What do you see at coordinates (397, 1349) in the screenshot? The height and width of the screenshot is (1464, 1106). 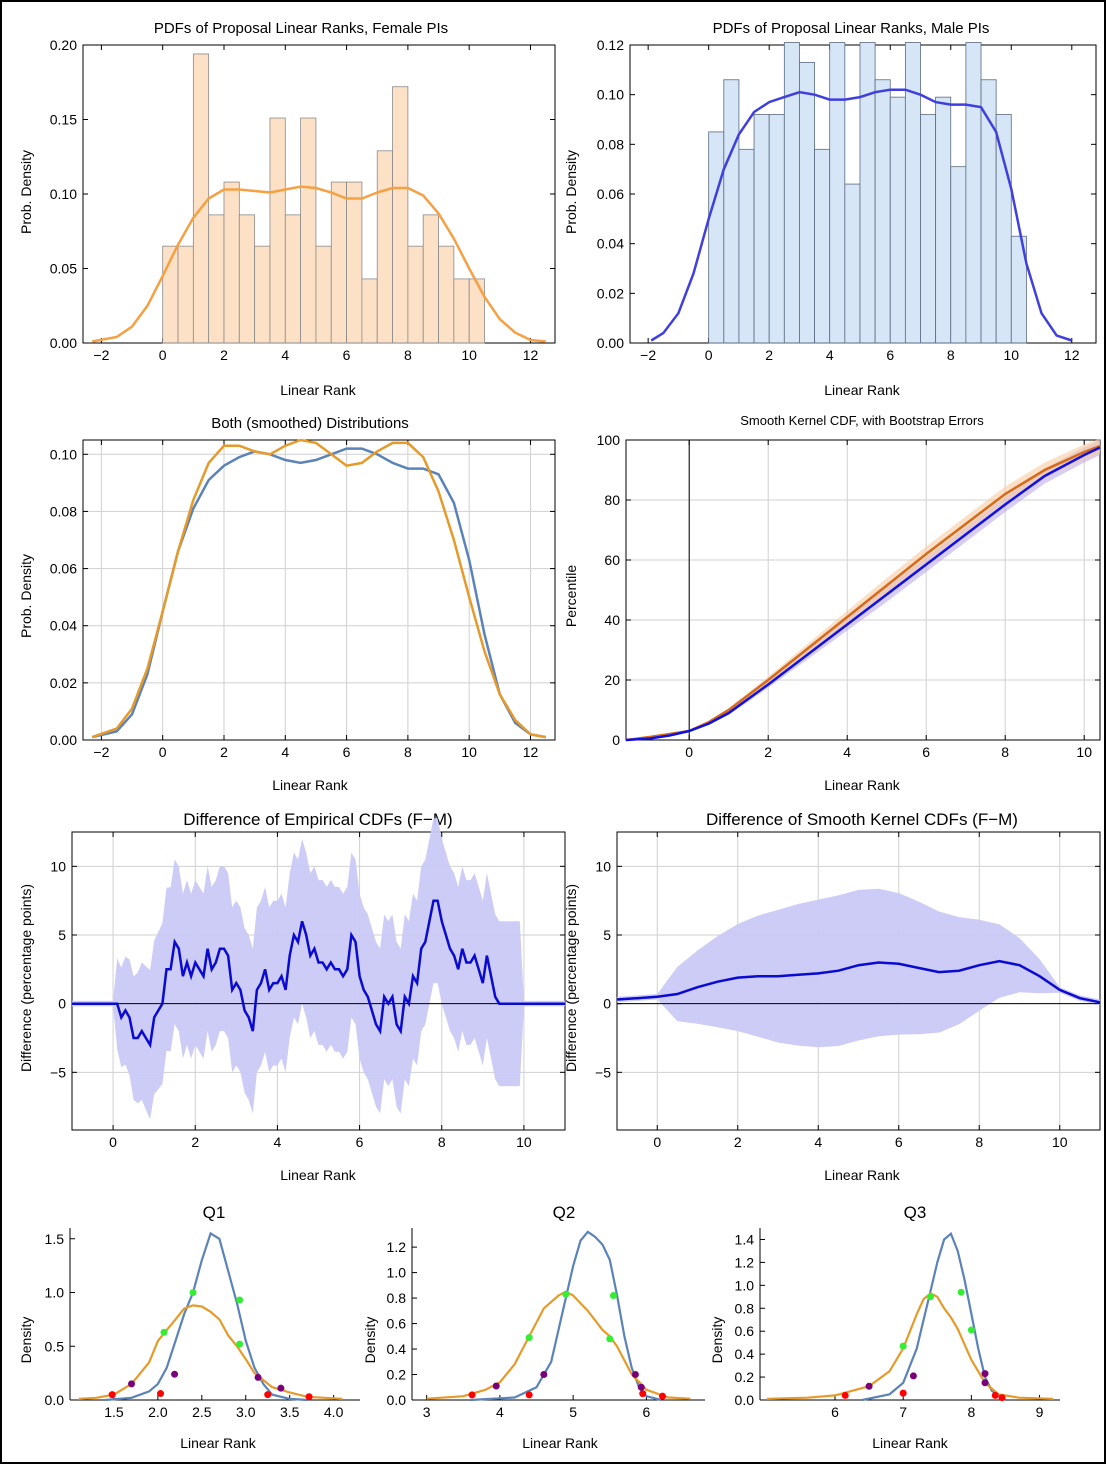 I see `q2-ytick-label-2: 0.4` at bounding box center [397, 1349].